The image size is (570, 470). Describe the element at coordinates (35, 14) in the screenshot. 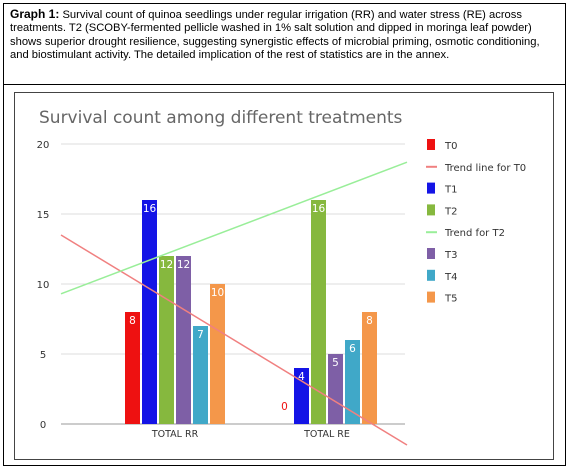

I see `caption-title: Graph 1:` at that location.